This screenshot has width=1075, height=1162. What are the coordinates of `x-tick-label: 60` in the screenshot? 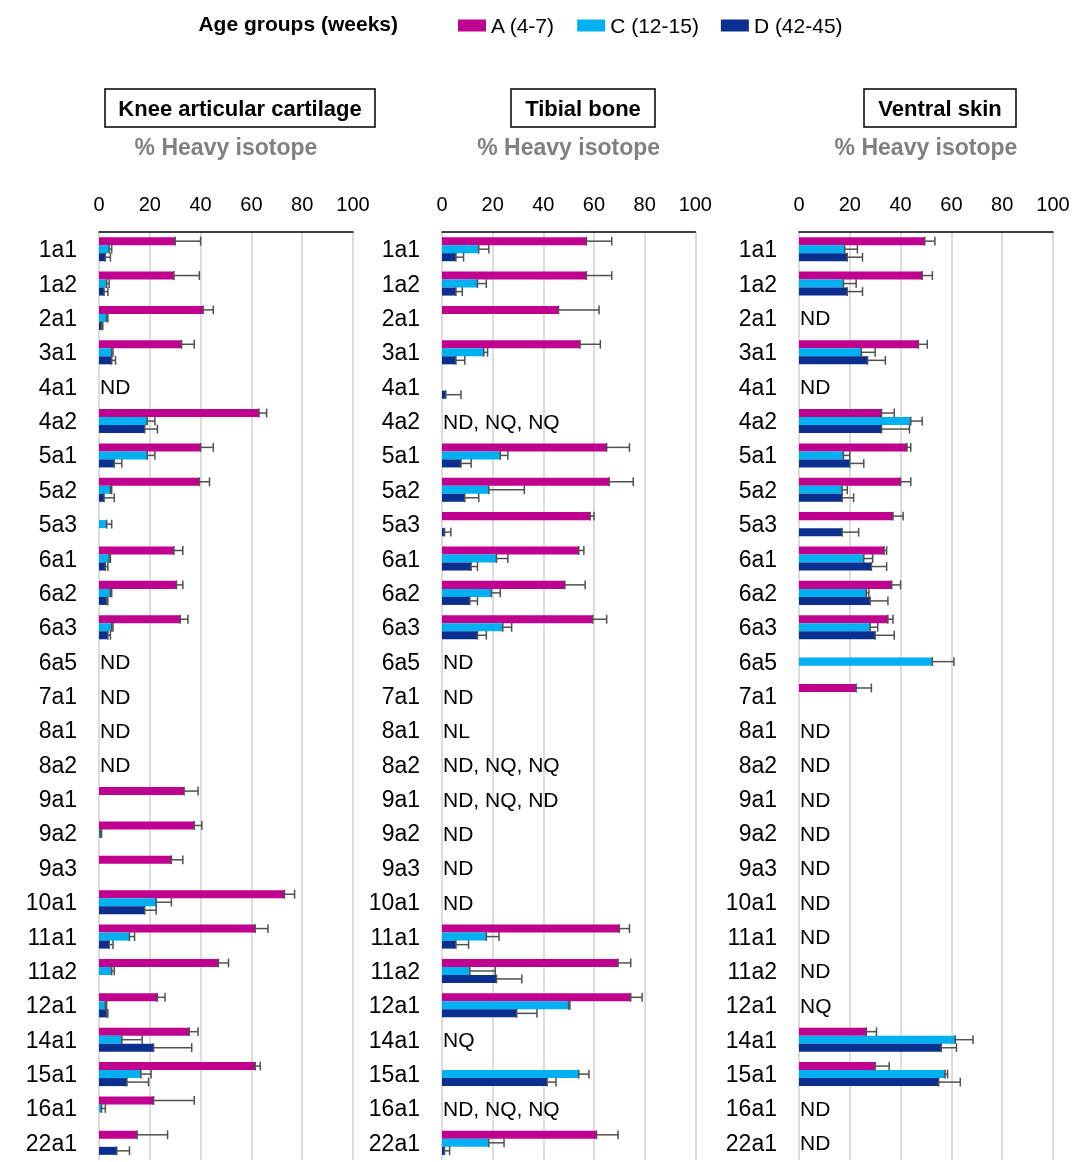 It's located at (251, 204).